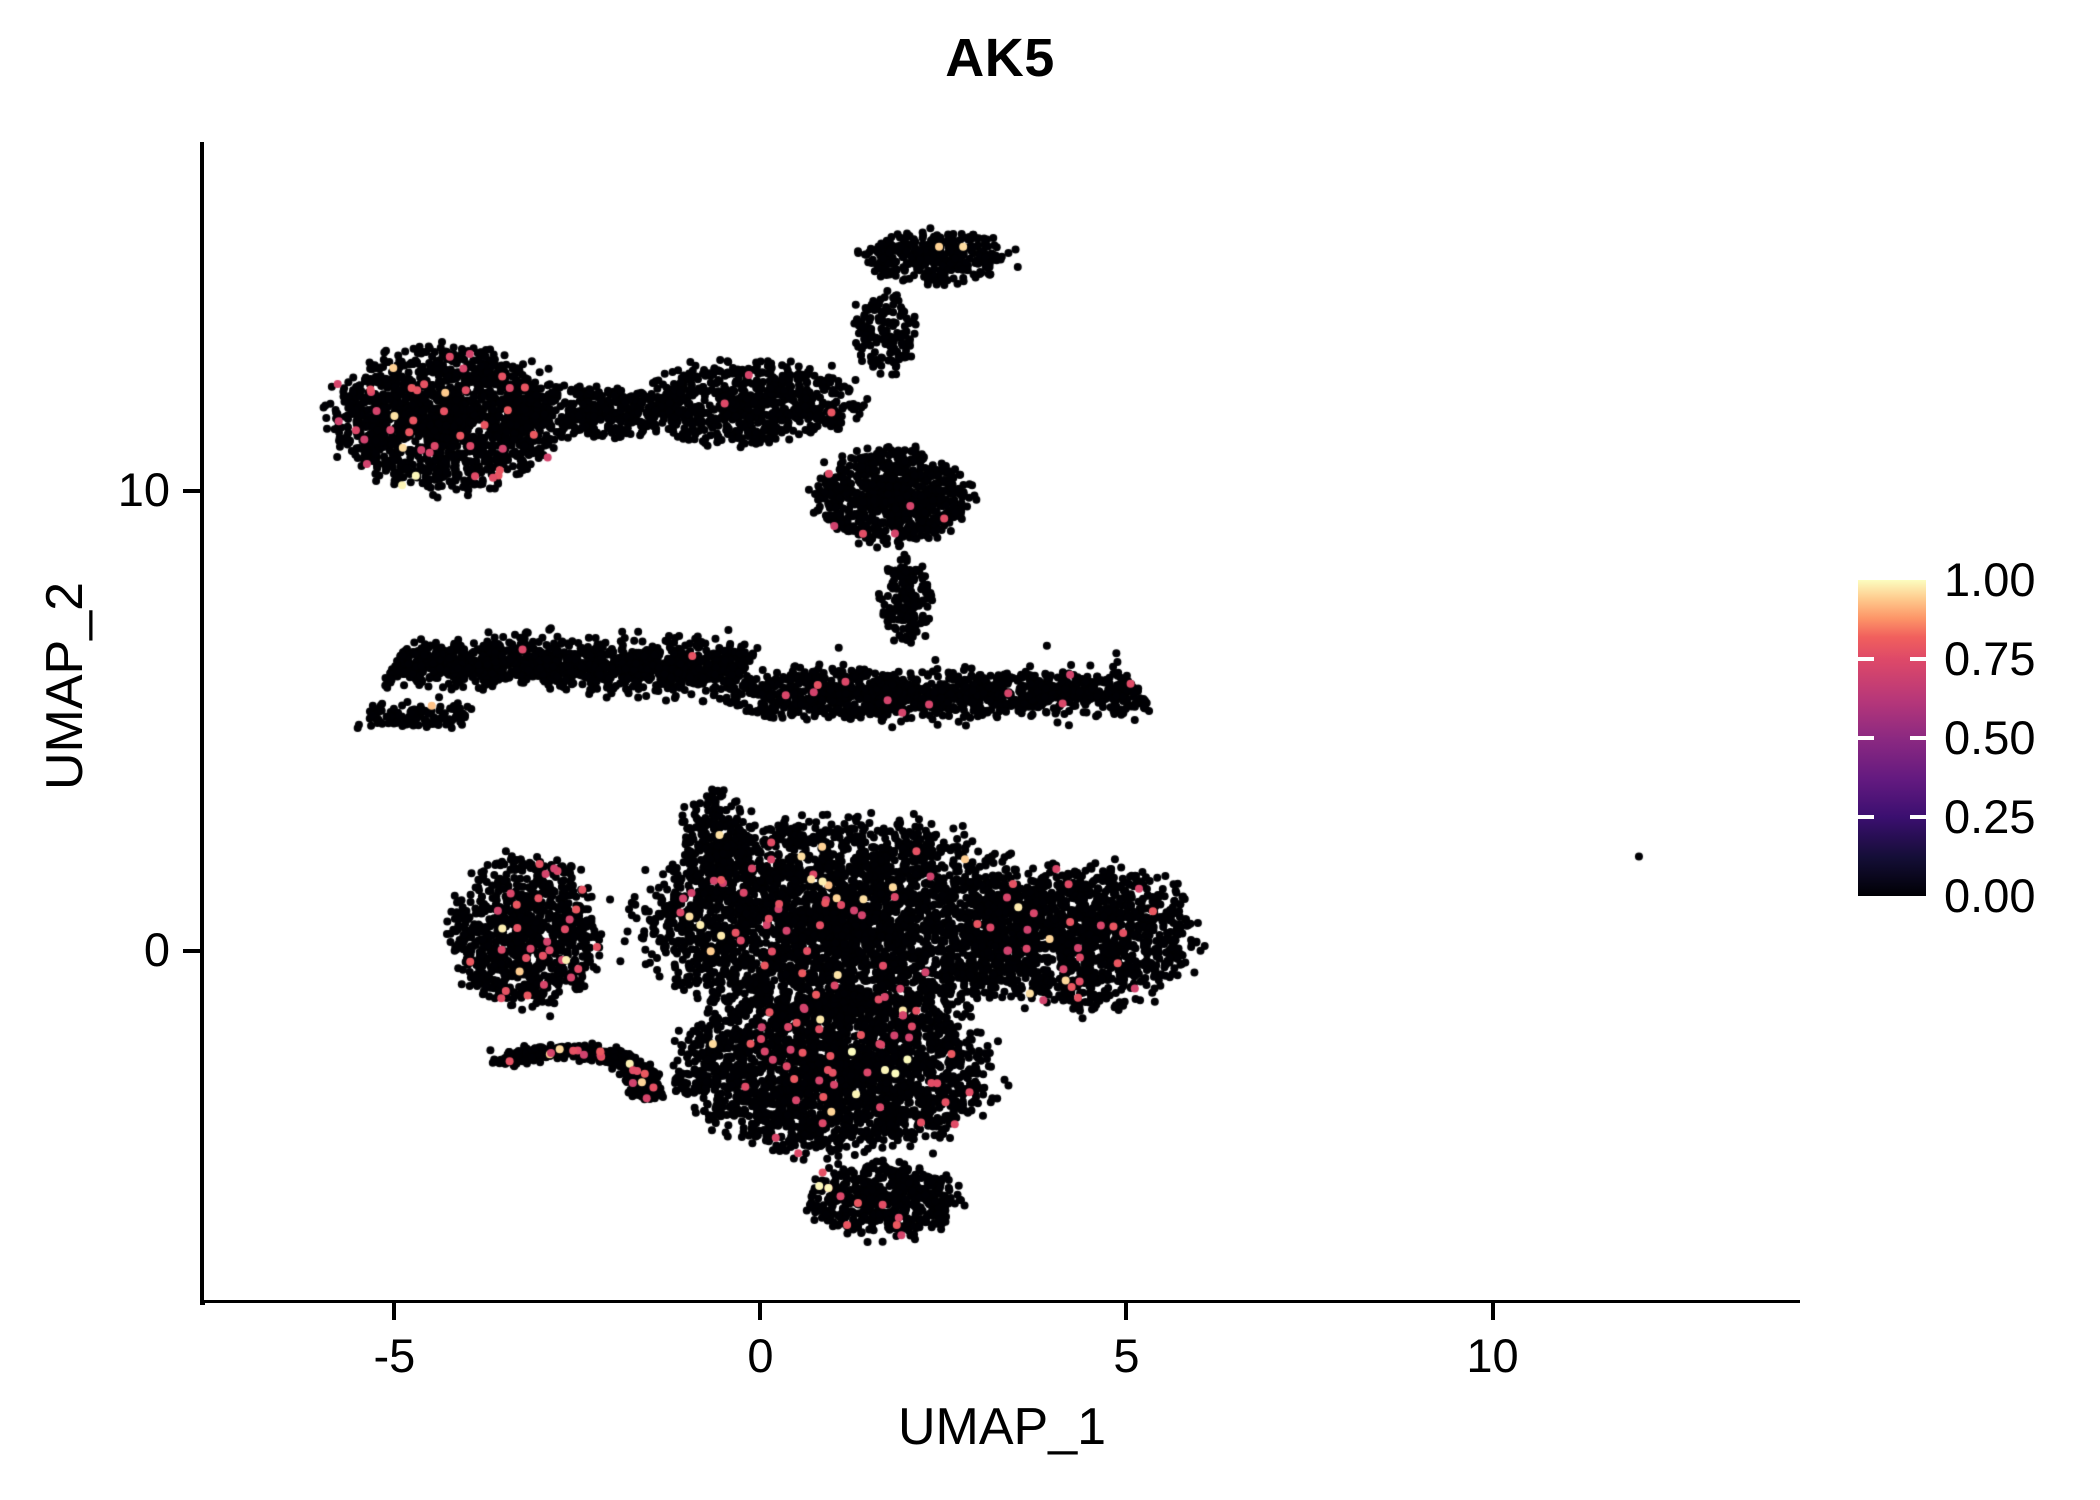 This screenshot has height=1500, width=2100. What do you see at coordinates (1990, 579) in the screenshot?
I see `colorbar-label: 1.00` at bounding box center [1990, 579].